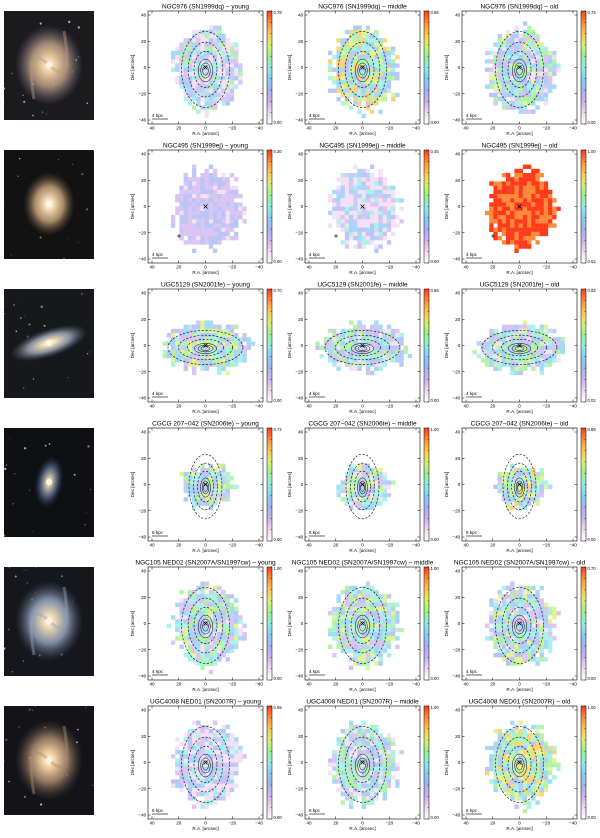 This screenshot has width=600, height=838. I want to click on colorbar-max-label: 0.89, so click(592, 429).